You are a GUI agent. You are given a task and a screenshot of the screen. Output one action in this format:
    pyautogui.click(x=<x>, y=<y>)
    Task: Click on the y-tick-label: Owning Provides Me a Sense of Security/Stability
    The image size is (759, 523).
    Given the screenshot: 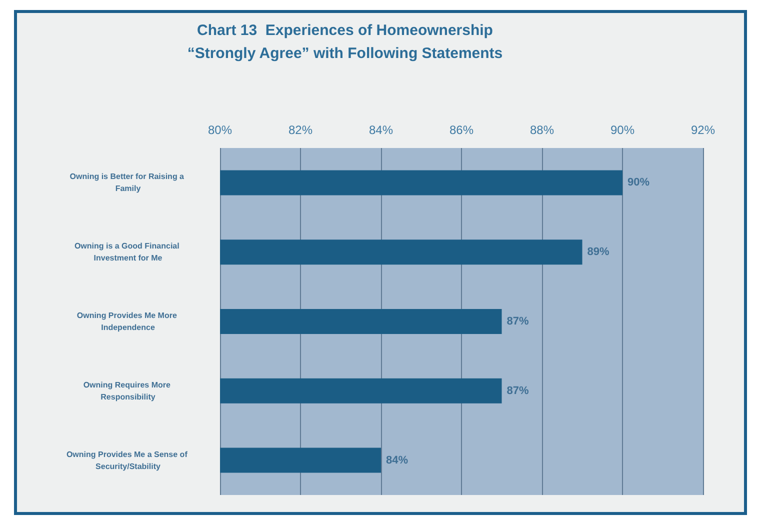 What is the action you would take?
    pyautogui.click(x=128, y=460)
    